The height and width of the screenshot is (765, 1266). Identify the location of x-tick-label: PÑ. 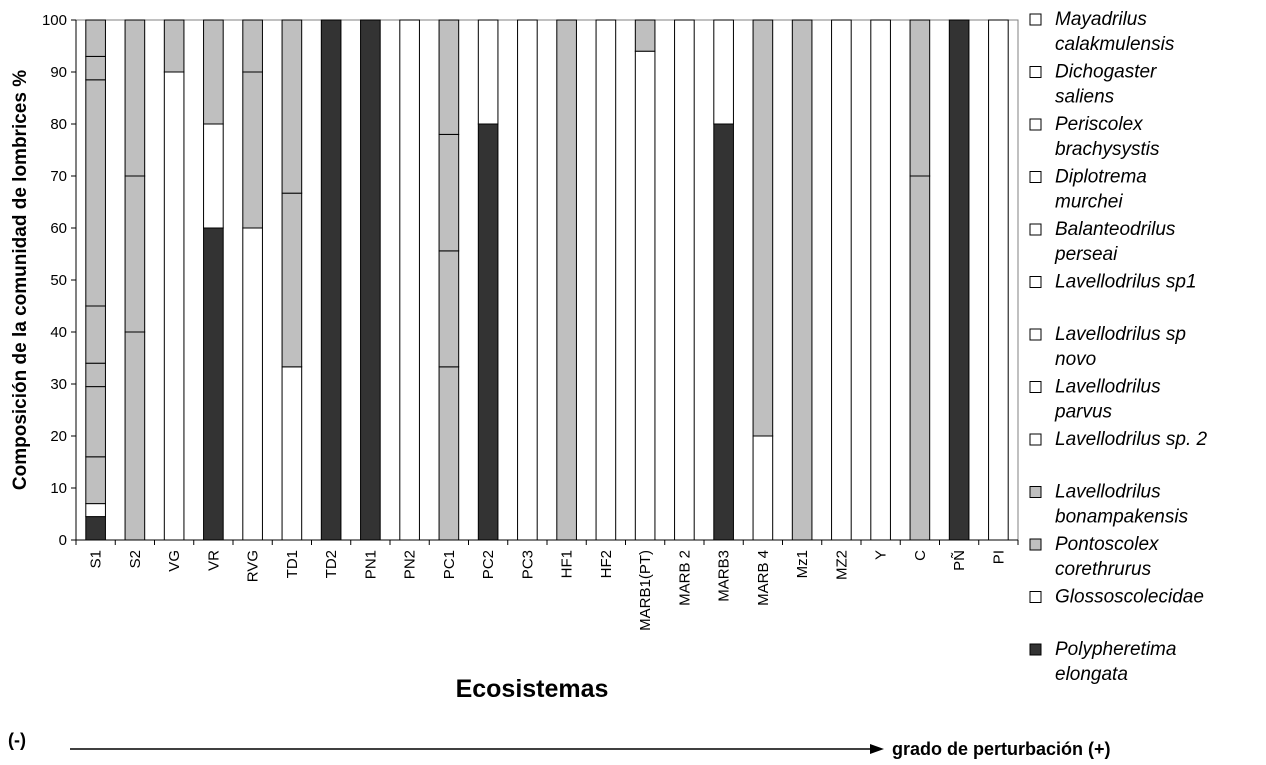
(959, 560).